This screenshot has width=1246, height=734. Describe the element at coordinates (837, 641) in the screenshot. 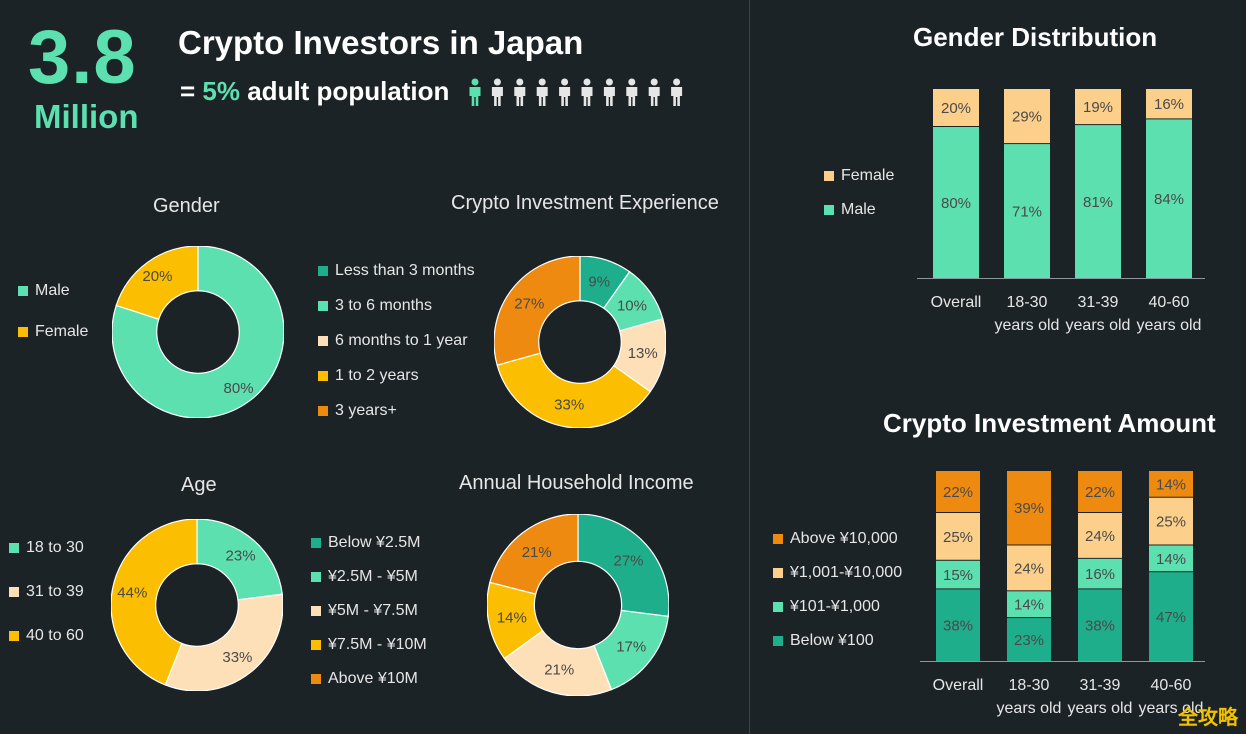

I see `legend-item-amt-0: Below ¥100` at that location.